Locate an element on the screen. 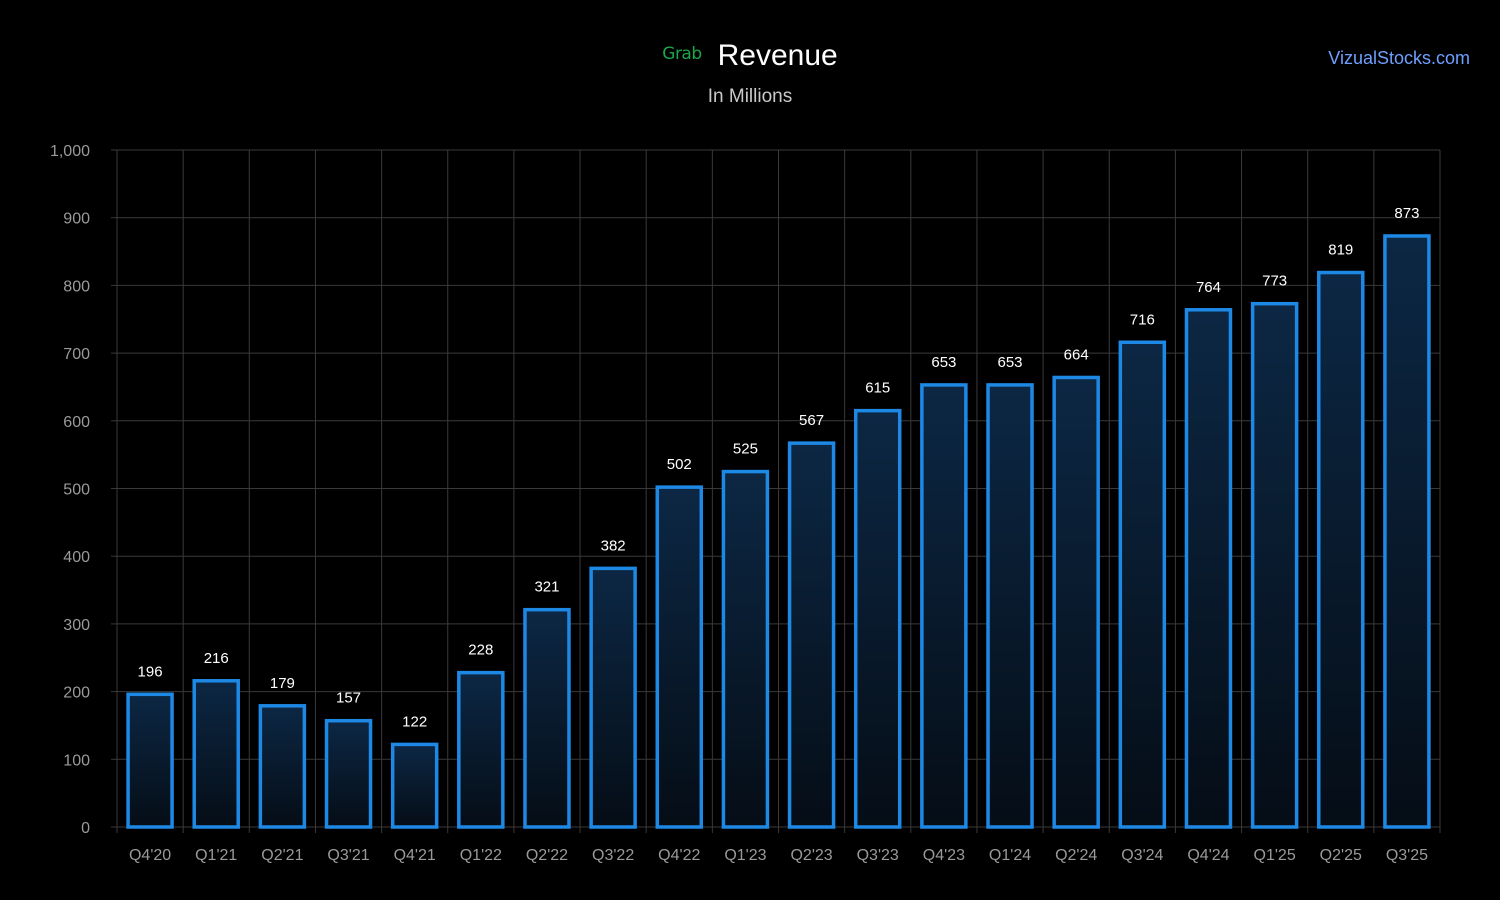 The height and width of the screenshot is (900, 1500). data-label: 382 is located at coordinates (613, 545).